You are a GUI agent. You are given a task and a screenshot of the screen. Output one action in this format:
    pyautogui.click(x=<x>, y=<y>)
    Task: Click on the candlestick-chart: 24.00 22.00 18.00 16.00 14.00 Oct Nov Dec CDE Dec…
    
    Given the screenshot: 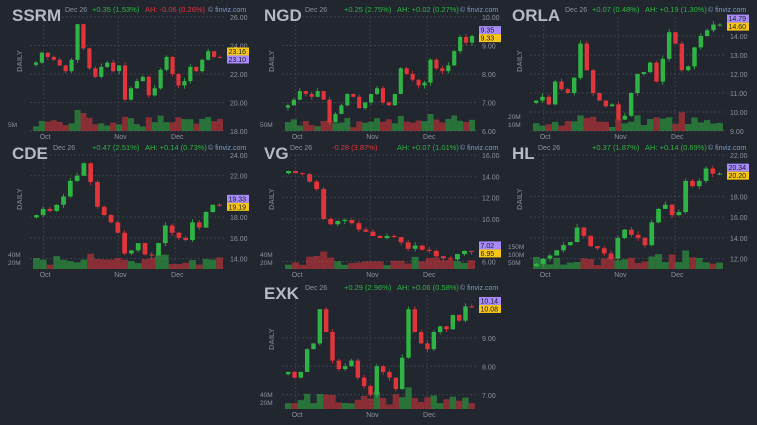 What is the action you would take?
    pyautogui.click(x=128, y=209)
    